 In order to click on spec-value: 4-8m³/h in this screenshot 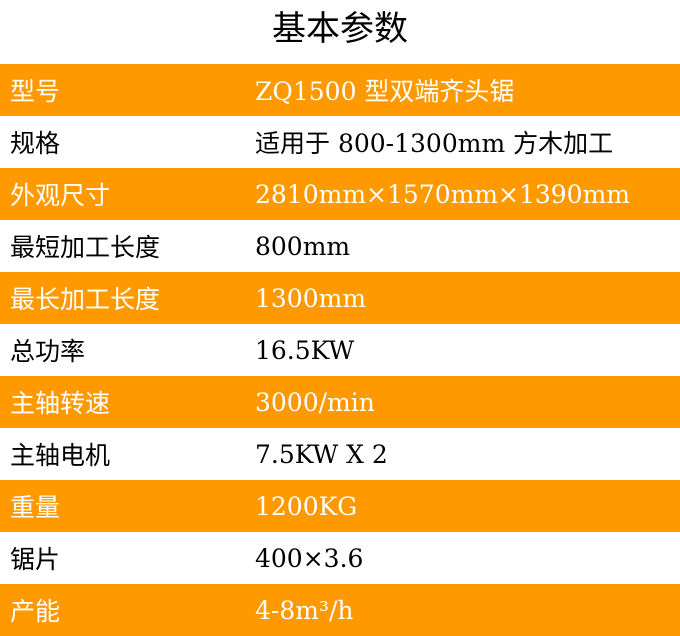, I will do `click(304, 610)`.